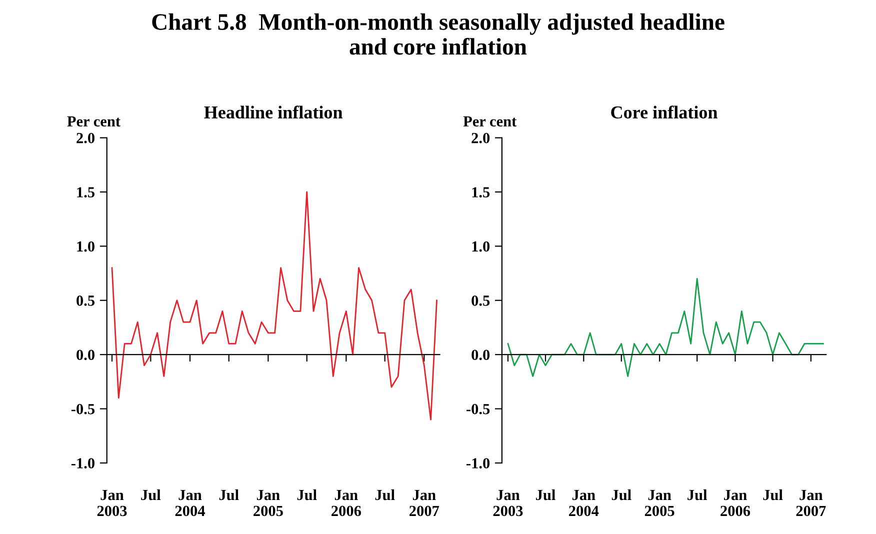  Describe the element at coordinates (273, 112) in the screenshot. I see `chart-title: Headline inflation` at that location.